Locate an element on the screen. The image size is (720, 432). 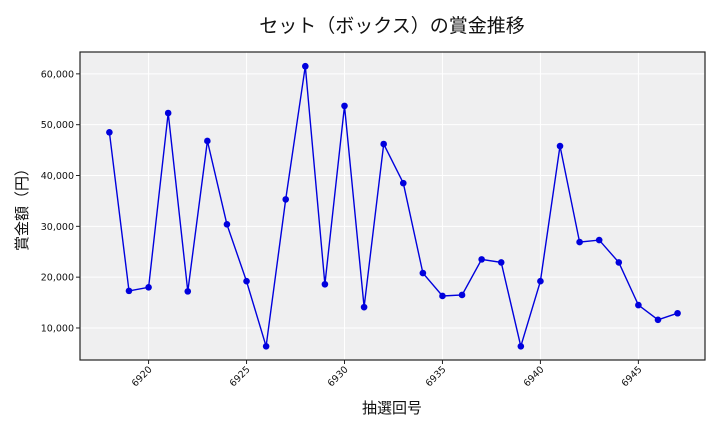
y-tick-label: 30,000 is located at coordinates (57, 227).